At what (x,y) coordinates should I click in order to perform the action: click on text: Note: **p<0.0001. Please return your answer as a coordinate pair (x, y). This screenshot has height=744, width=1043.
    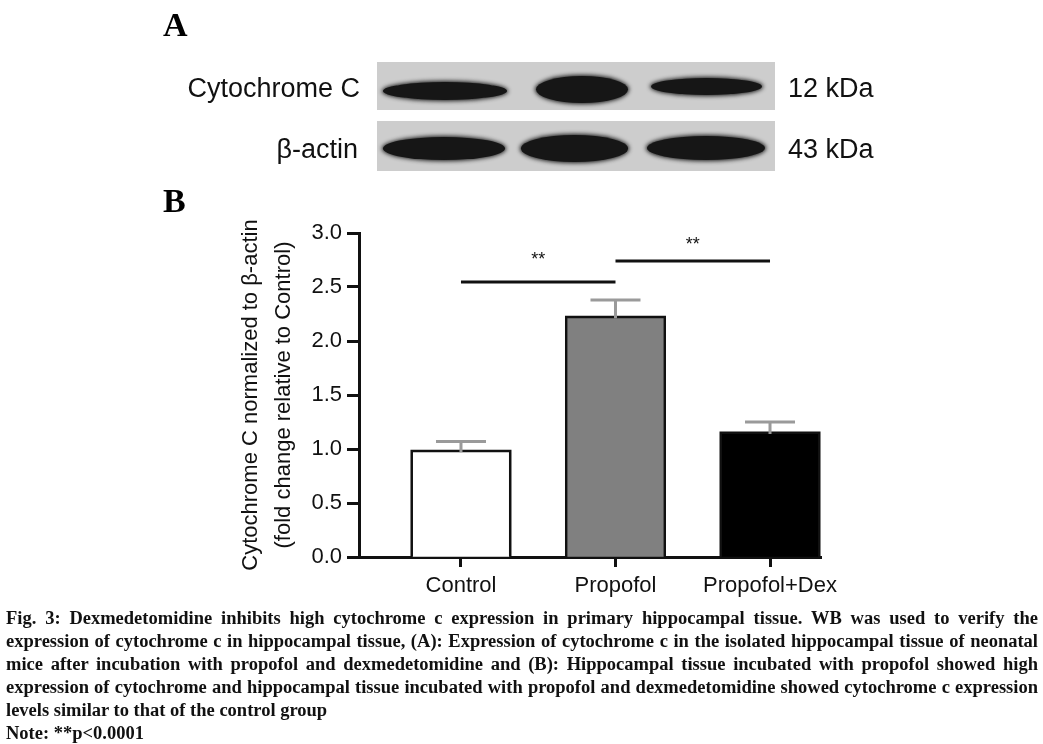
    Looking at the image, I should click on (75, 733).